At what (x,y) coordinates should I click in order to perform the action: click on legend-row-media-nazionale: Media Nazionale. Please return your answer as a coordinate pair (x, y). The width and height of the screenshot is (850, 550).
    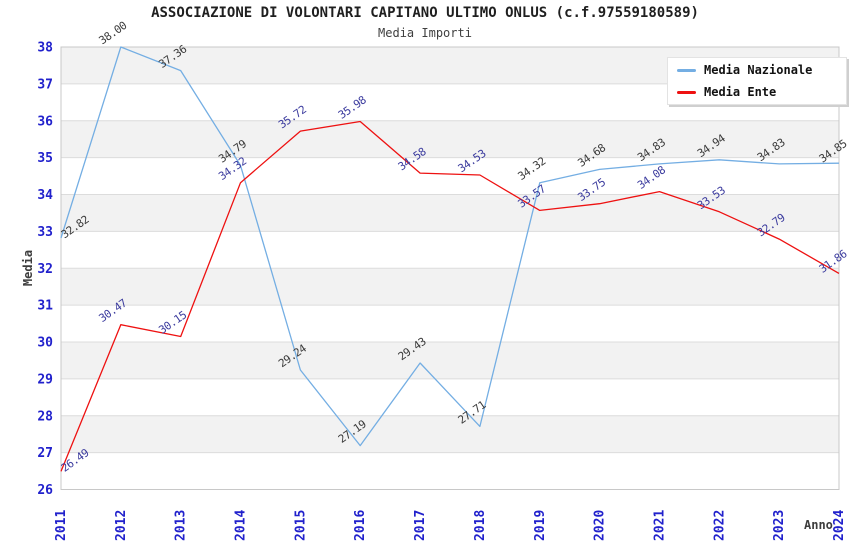
    Looking at the image, I should click on (757, 70).